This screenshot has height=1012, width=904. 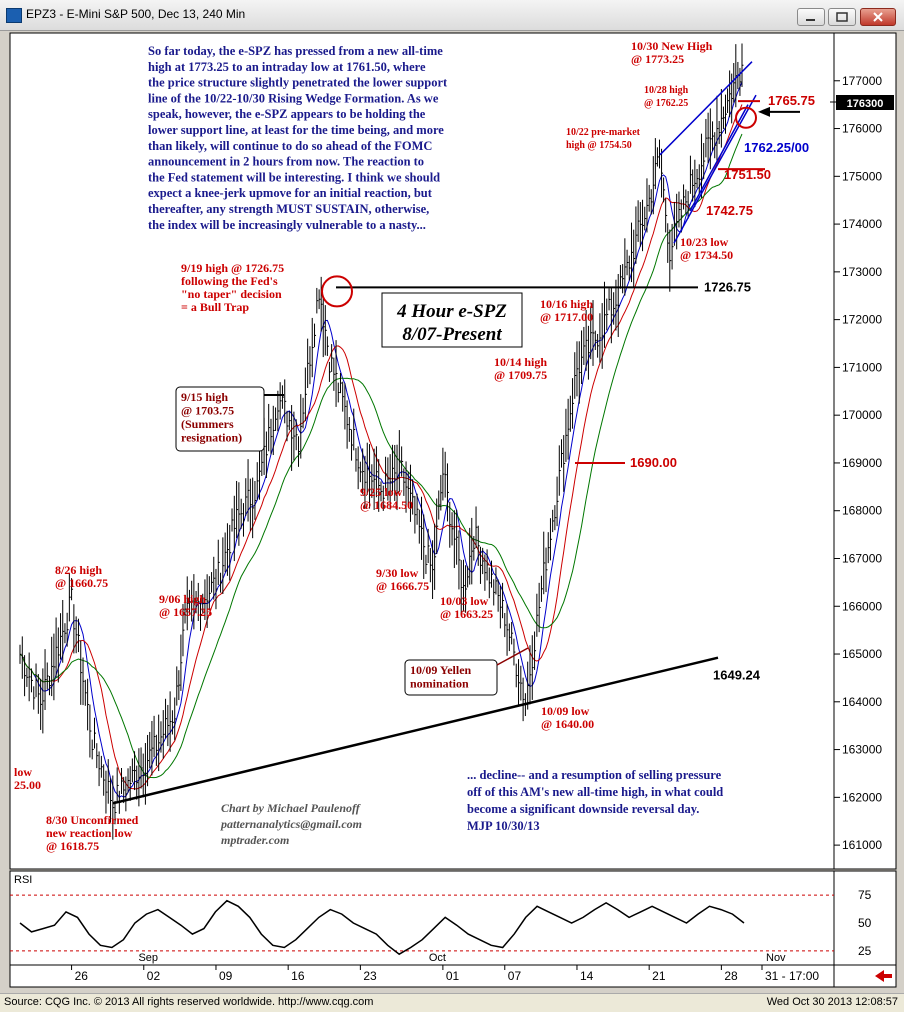 I want to click on close-button, so click(x=878, y=17).